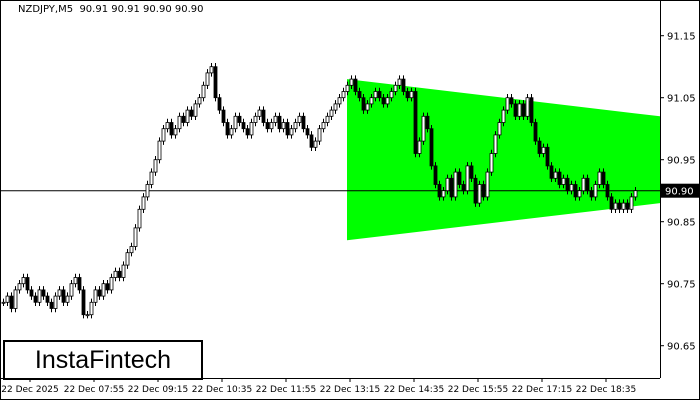 This screenshot has height=400, width=700. Describe the element at coordinates (222, 390) in the screenshot. I see `x-tick-label: 22 Dec 10:35` at that location.